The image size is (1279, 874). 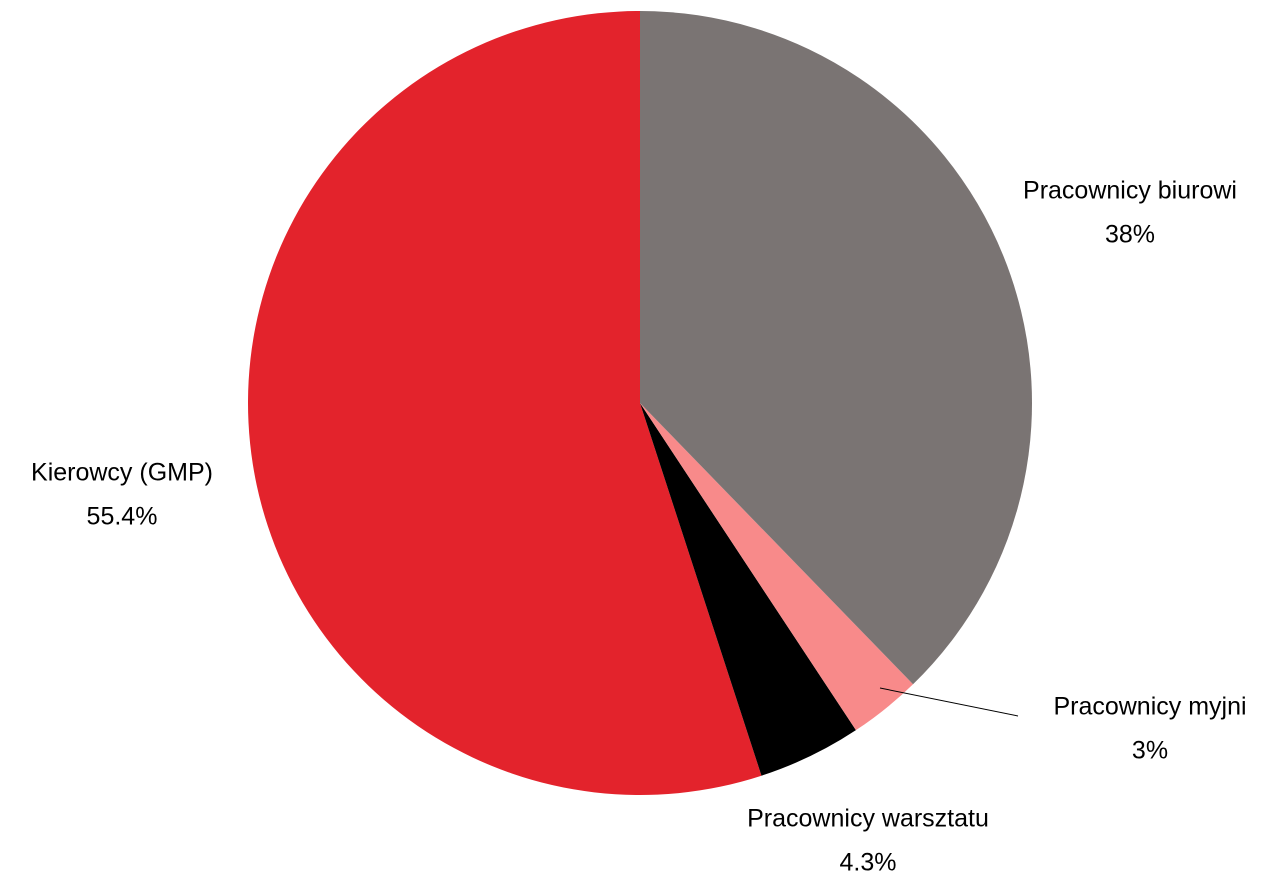 What do you see at coordinates (949, 702) in the screenshot?
I see `leader-line` at bounding box center [949, 702].